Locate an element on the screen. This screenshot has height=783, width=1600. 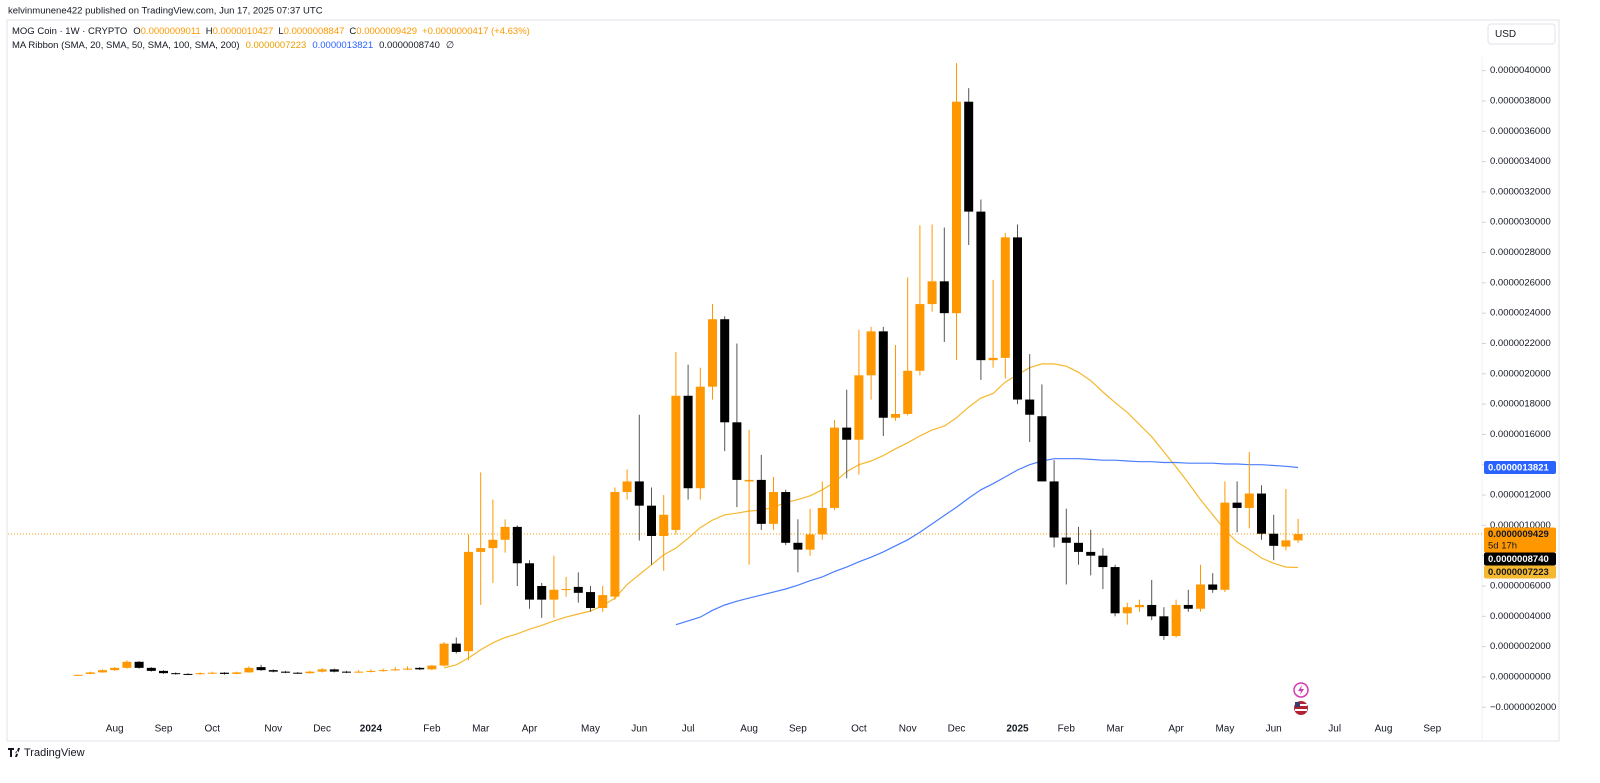
currency-label: USD is located at coordinates (1505, 34).